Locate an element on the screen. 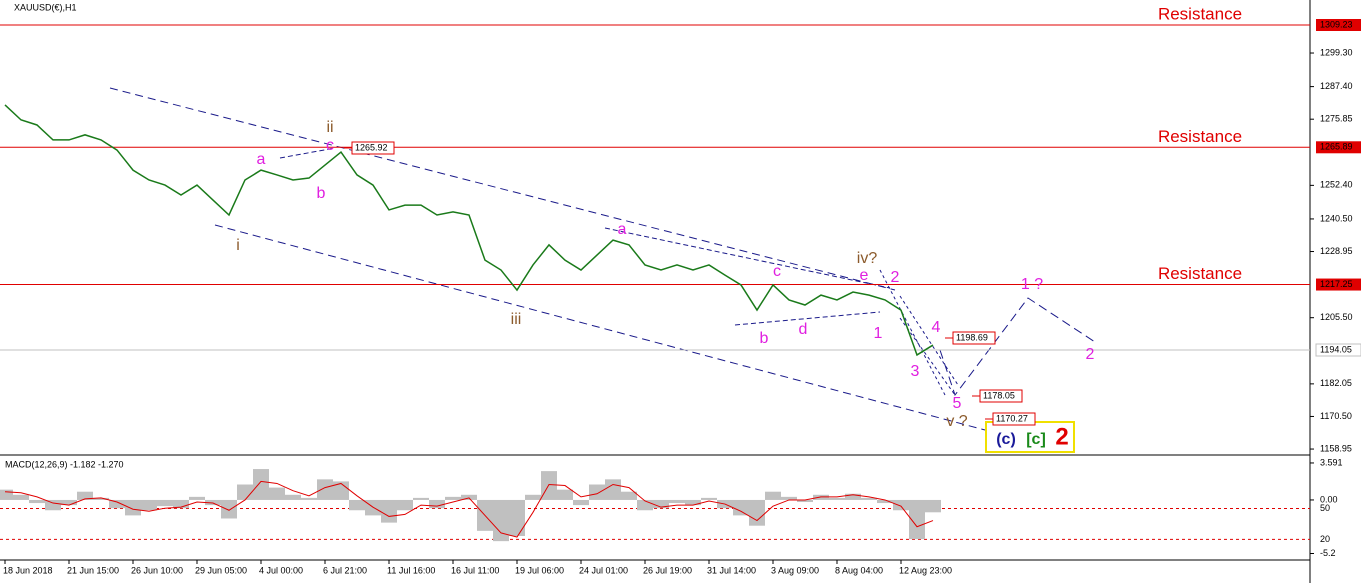 The height and width of the screenshot is (583, 1361). wave-label: iii is located at coordinates (516, 319).